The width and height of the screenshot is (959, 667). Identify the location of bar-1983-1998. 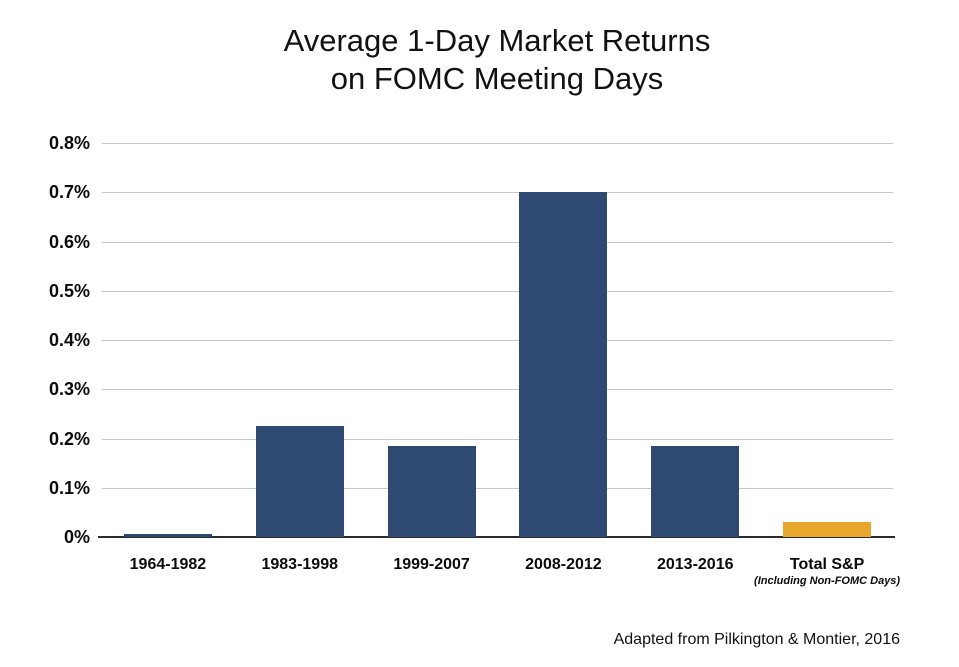
(299, 481).